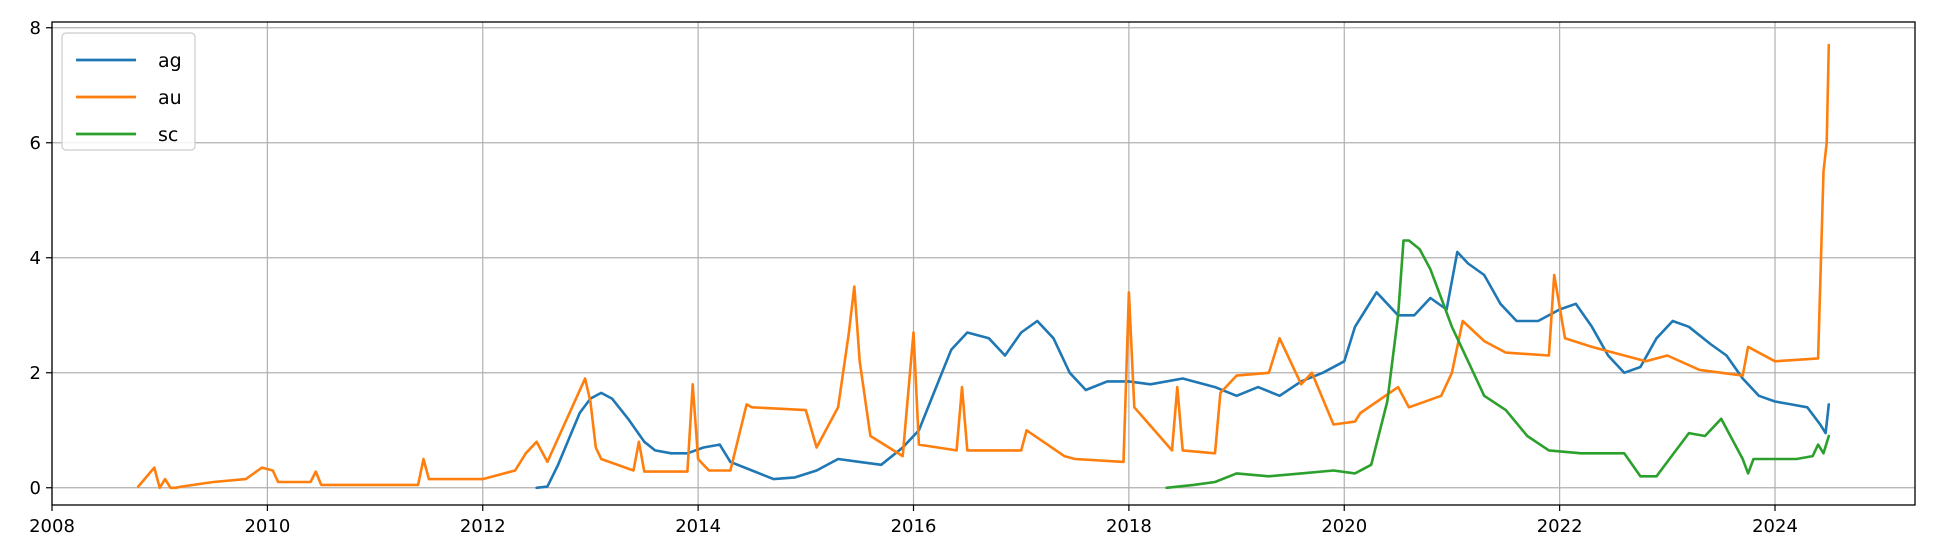  I want to click on x-tick-label: 2010, so click(267, 526).